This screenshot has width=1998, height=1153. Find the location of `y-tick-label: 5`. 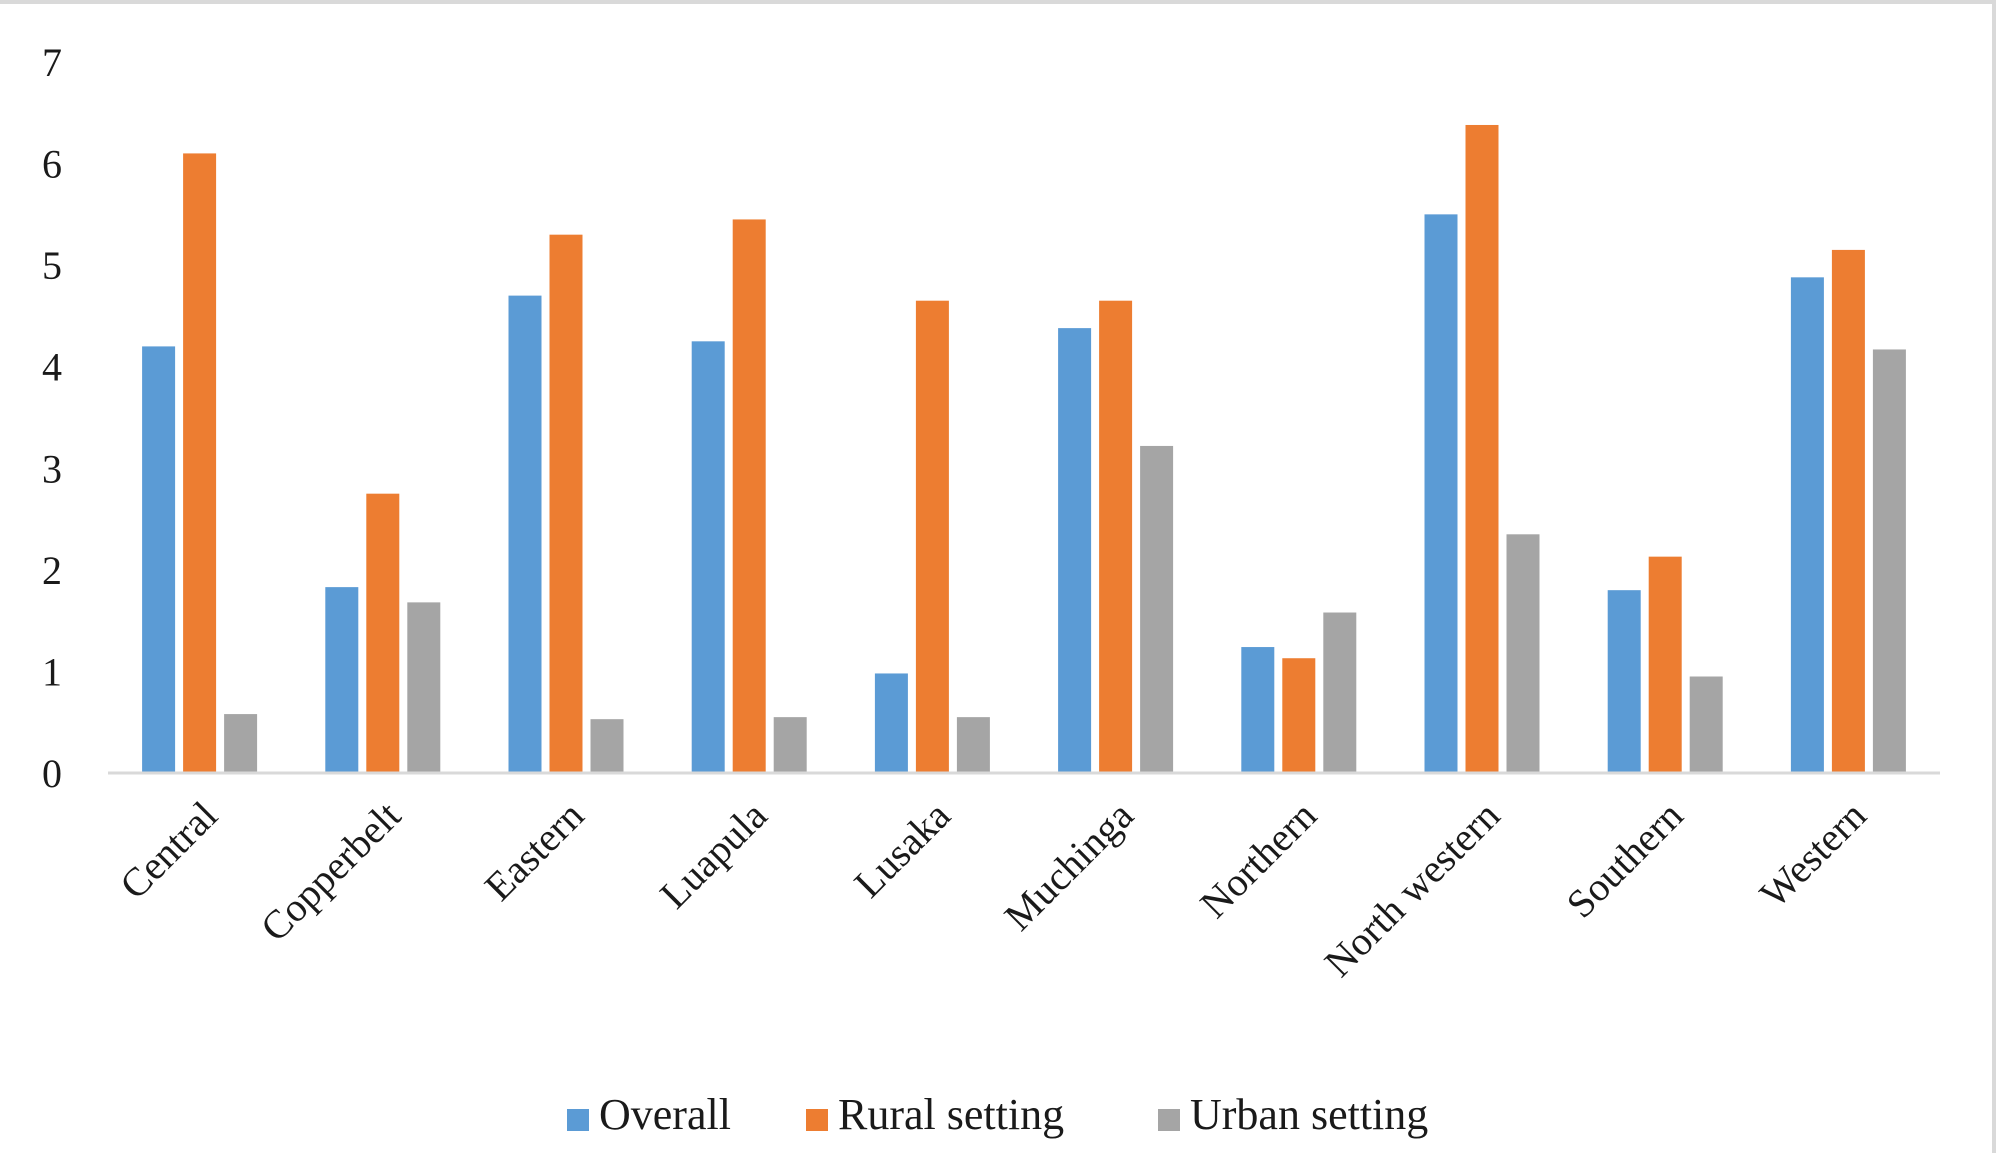

y-tick-label: 5 is located at coordinates (52, 265).